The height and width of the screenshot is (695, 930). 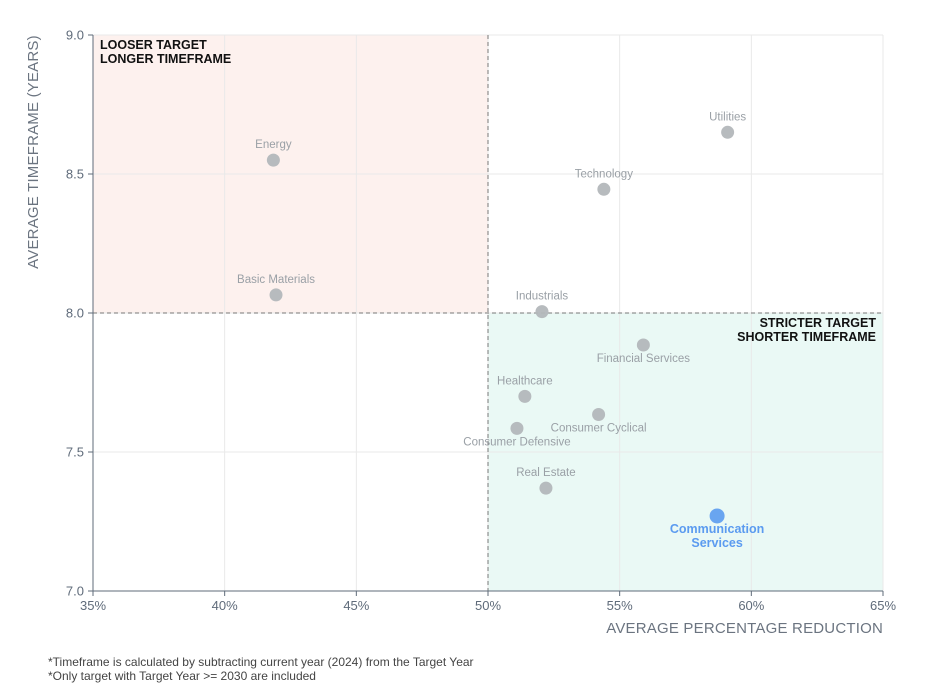 I want to click on point-label: Technology, so click(x=604, y=174).